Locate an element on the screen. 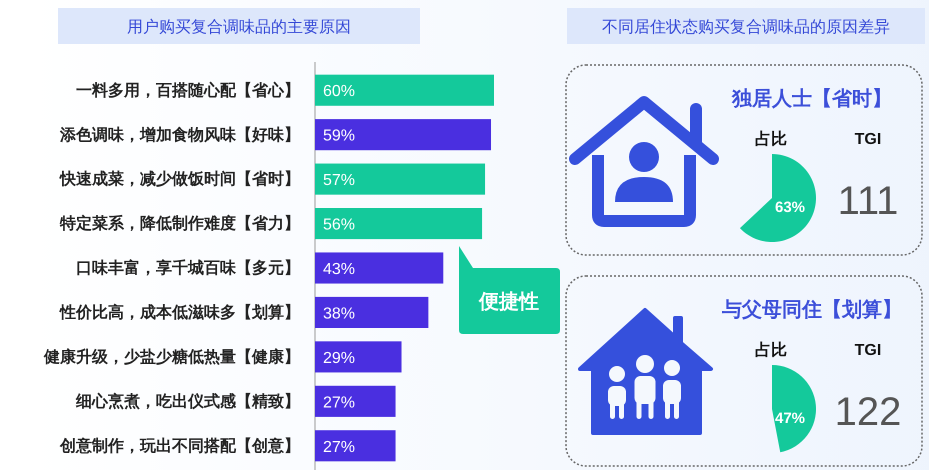 Image resolution: width=929 pixels, height=470 pixels. text: 122 is located at coordinates (868, 412).